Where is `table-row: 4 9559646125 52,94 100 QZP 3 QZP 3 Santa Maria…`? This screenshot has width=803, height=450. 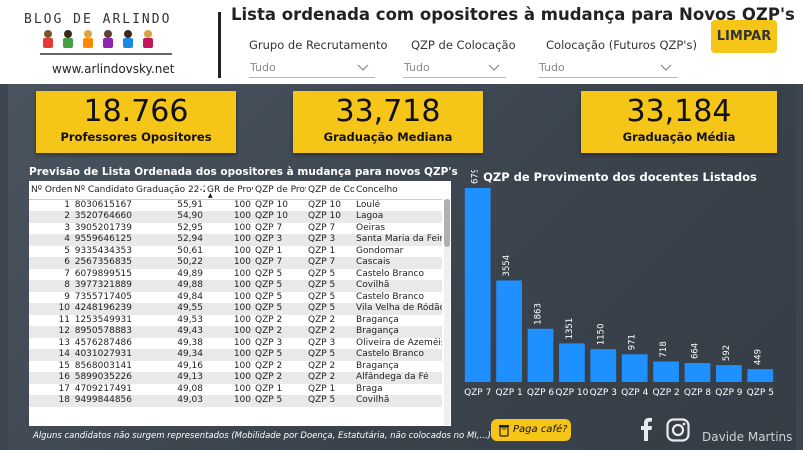 table-row: 4 9559646125 52,94 100 QZP 3 QZP 3 Santa Maria… is located at coordinates (235, 240).